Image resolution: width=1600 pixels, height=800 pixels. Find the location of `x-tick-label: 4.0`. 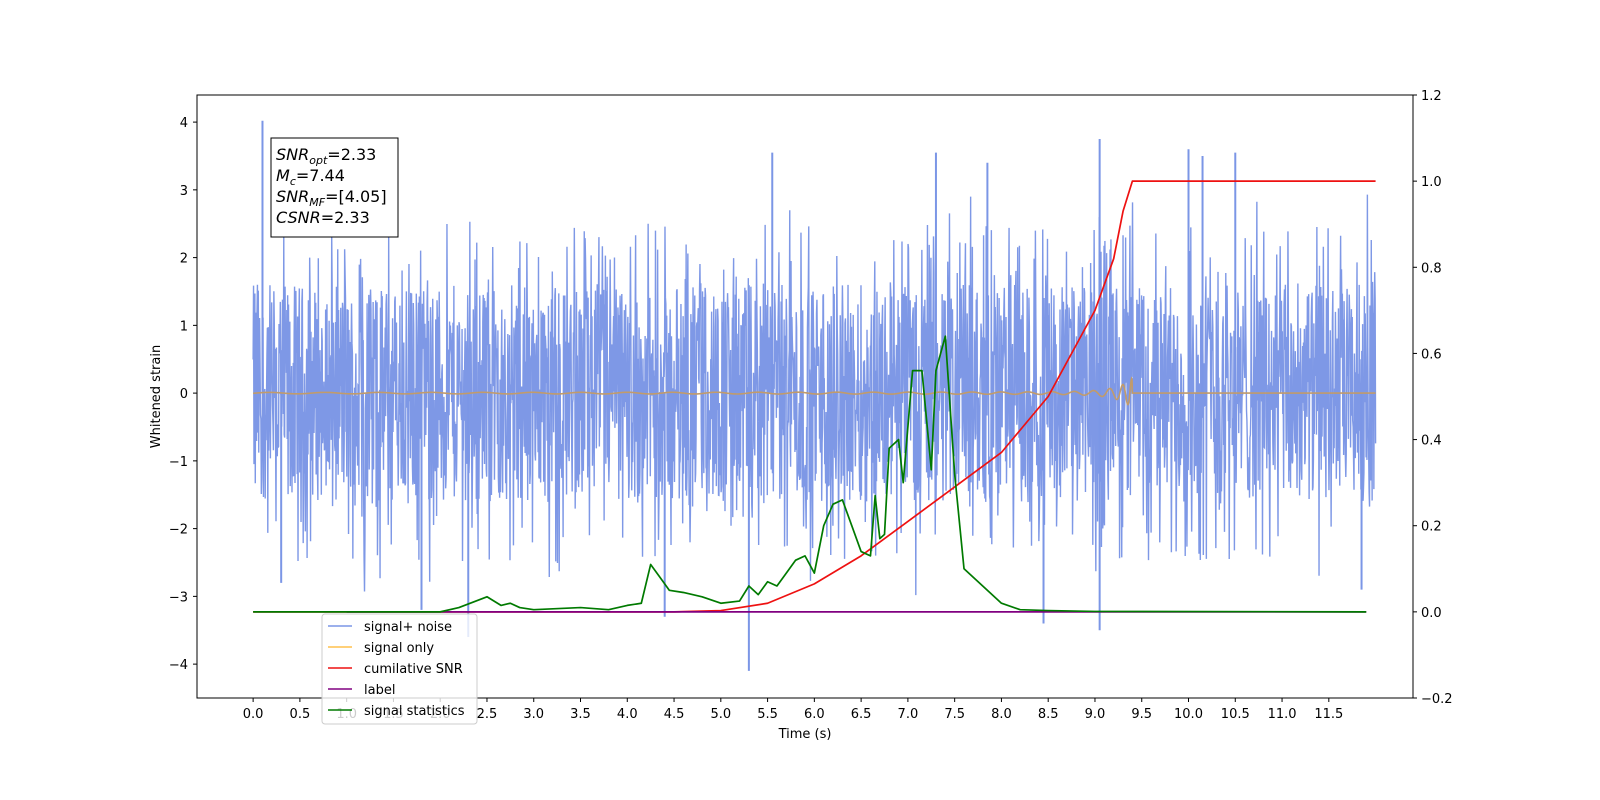

x-tick-label: 4.0 is located at coordinates (627, 714).